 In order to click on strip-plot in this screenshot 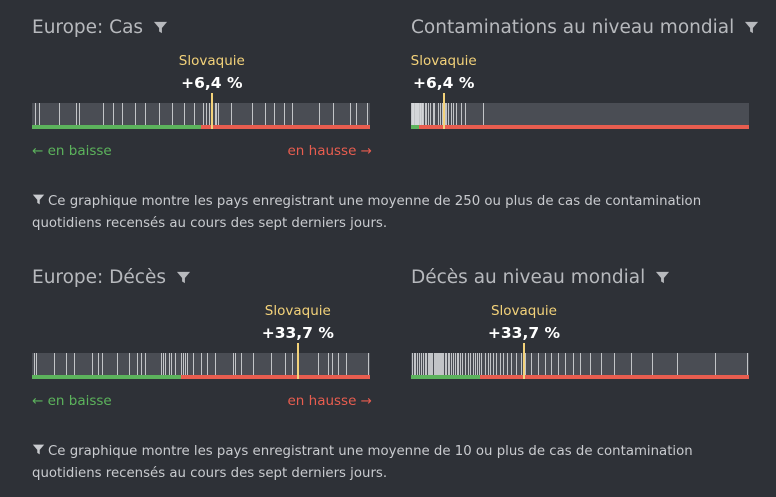, I will do `click(580, 111)`.